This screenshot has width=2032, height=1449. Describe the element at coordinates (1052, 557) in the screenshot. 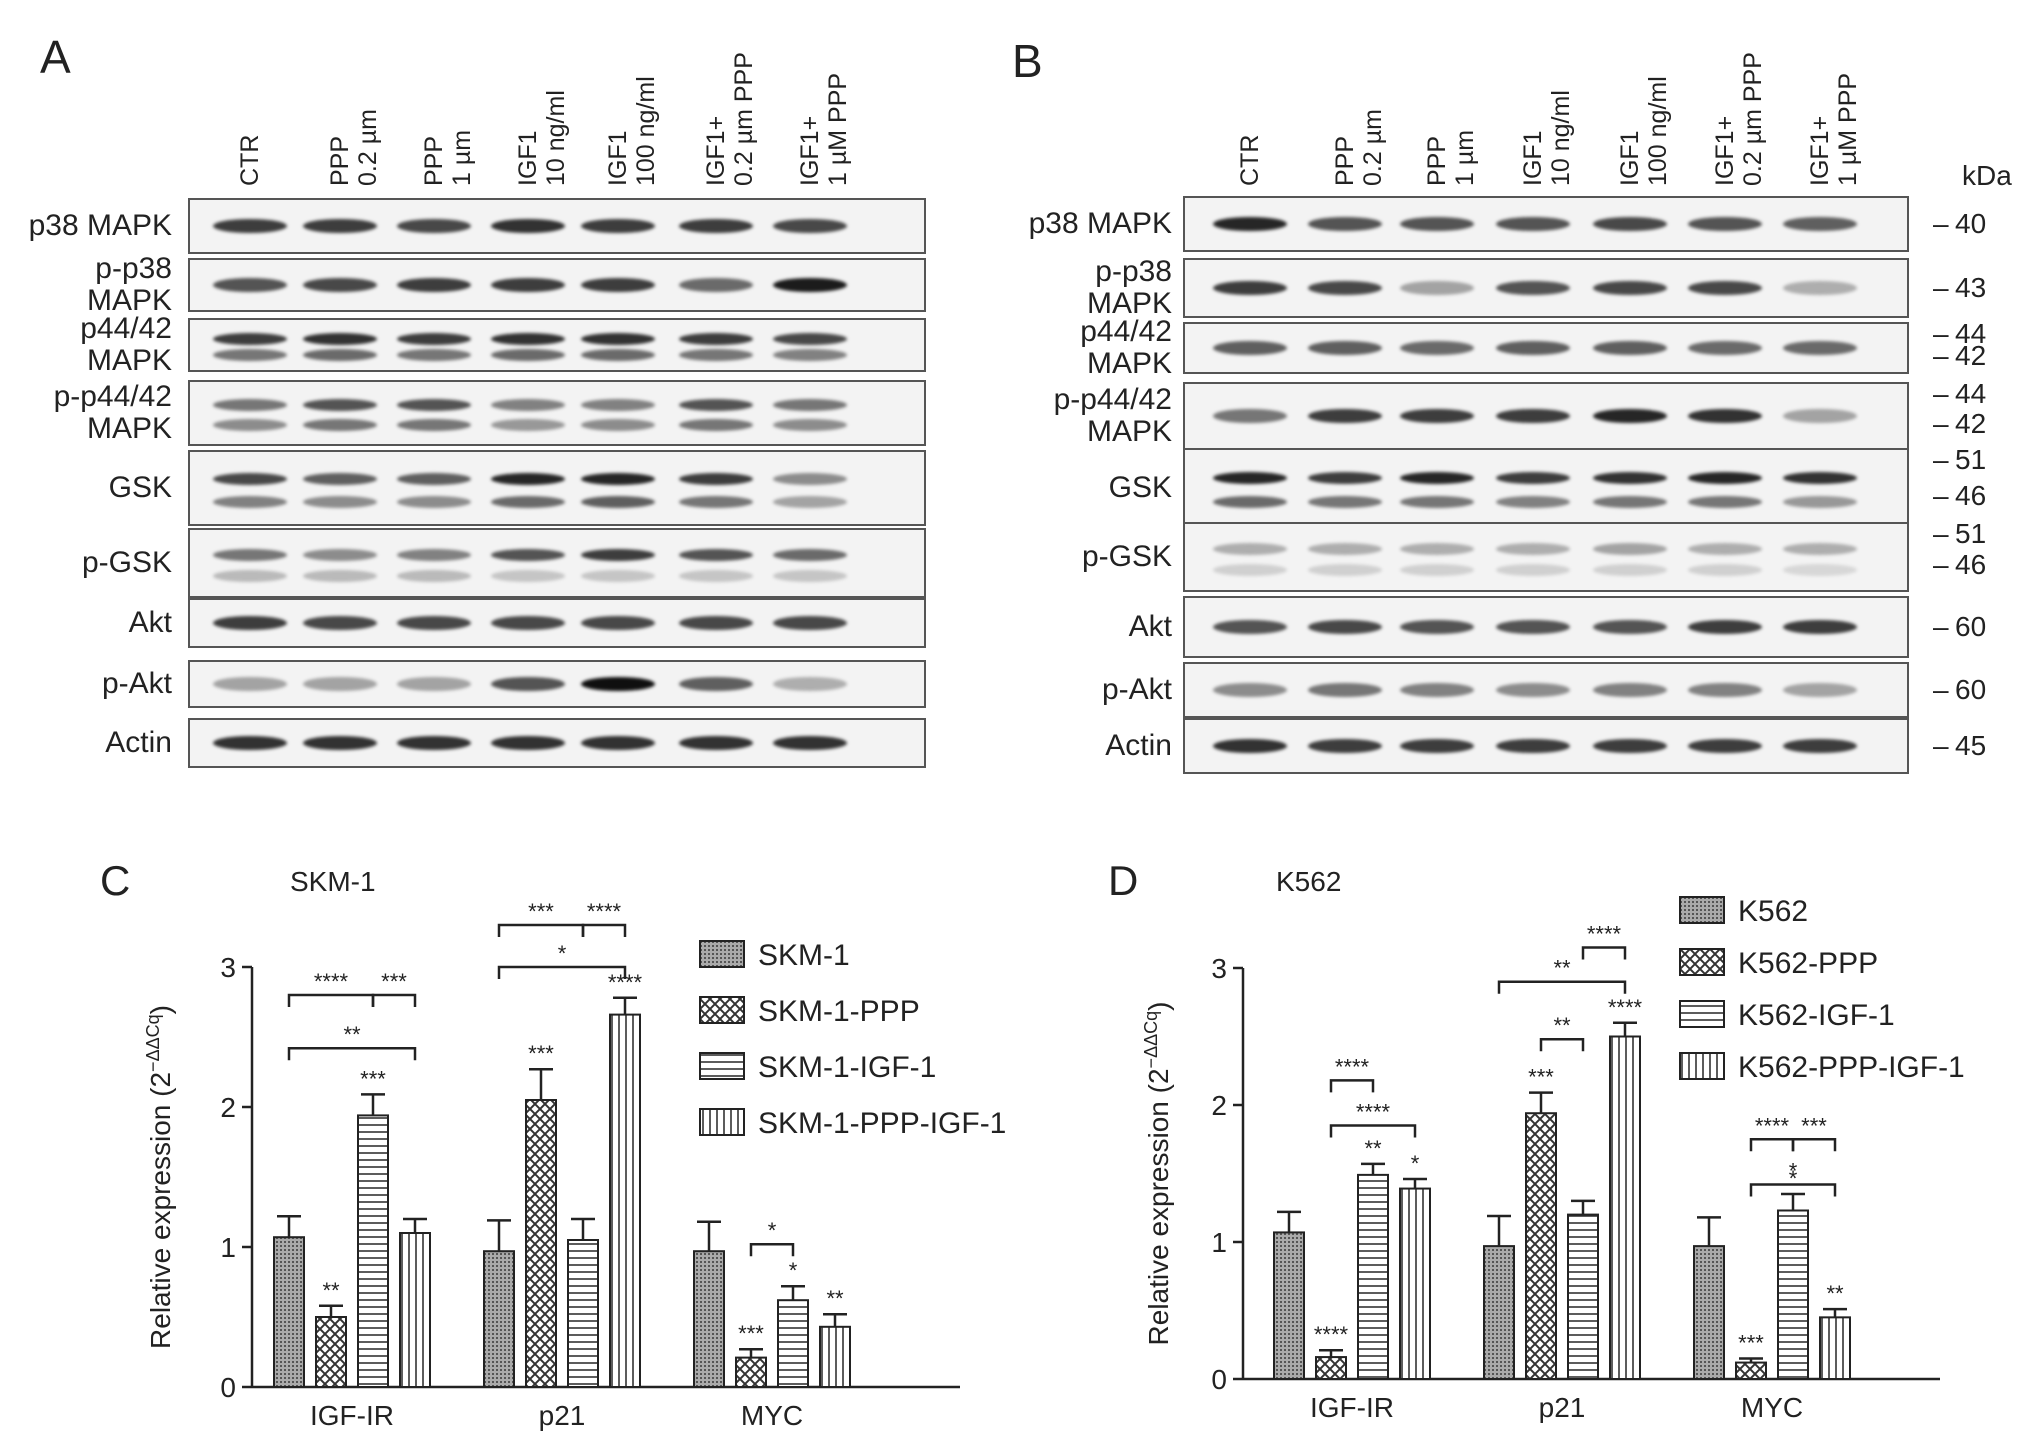

I see `protein-label: p-GSK` at that location.